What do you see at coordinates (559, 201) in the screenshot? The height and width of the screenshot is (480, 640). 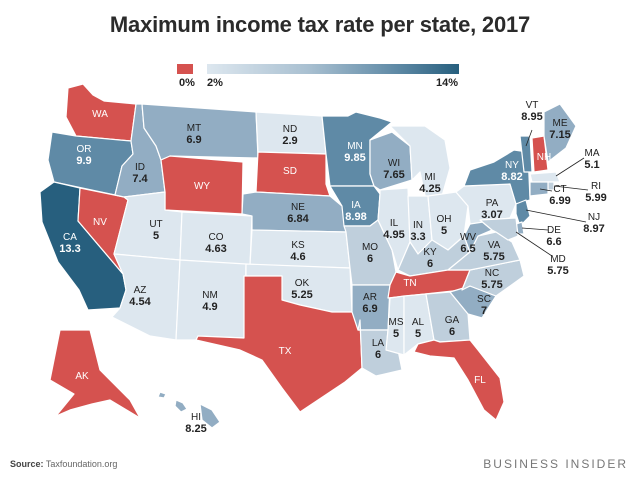 I see `state-rate-ct: 6.99` at bounding box center [559, 201].